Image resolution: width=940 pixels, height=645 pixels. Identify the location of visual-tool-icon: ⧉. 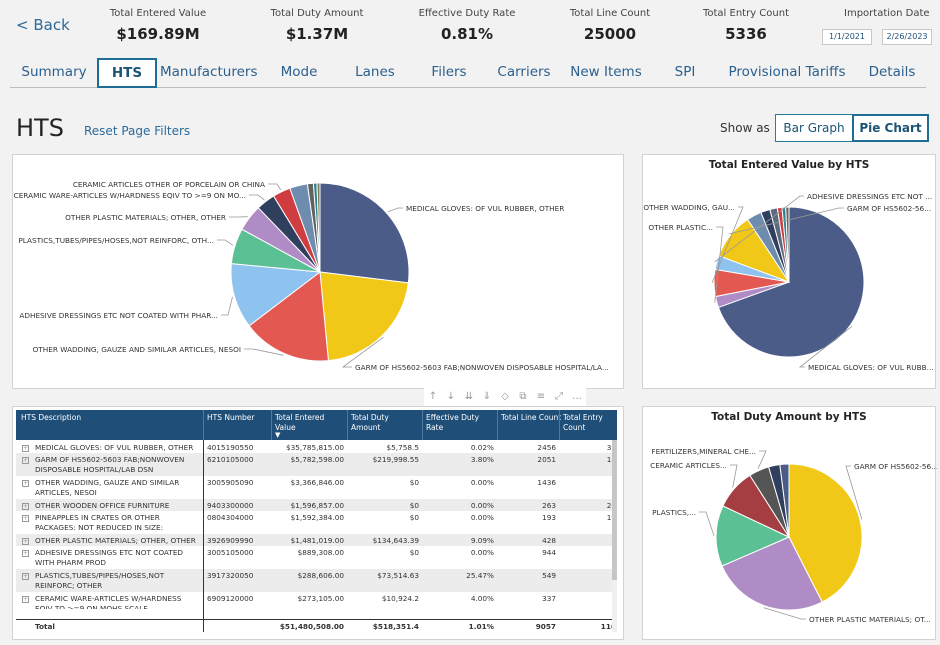
(523, 396).